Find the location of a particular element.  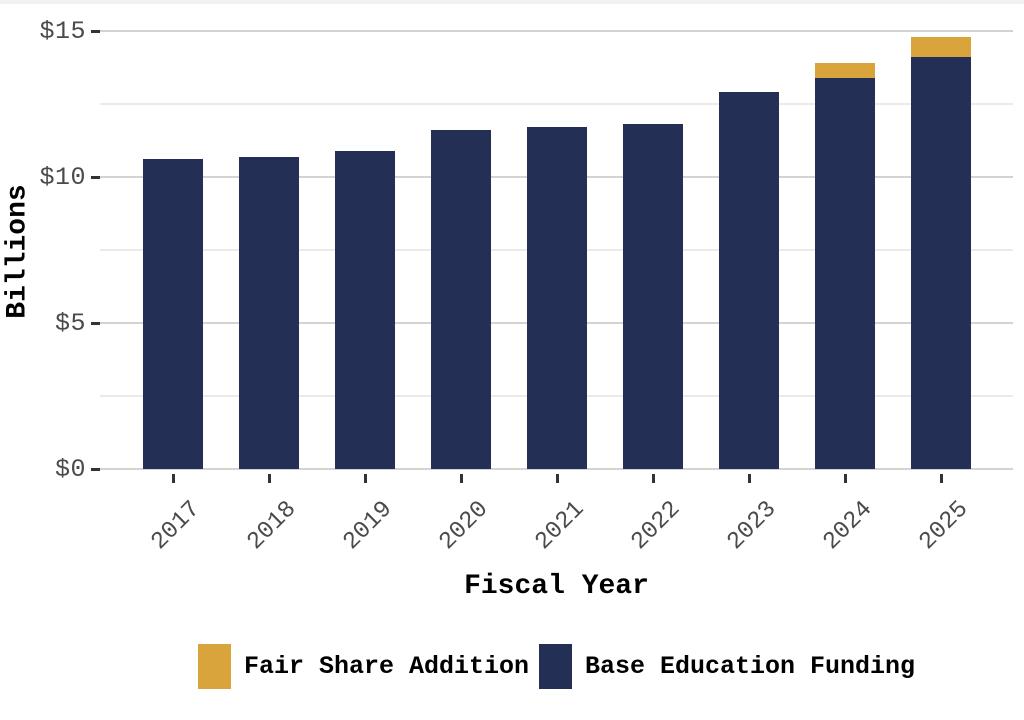

legend-item-base-funding: Base Education Funding is located at coordinates (727, 666).